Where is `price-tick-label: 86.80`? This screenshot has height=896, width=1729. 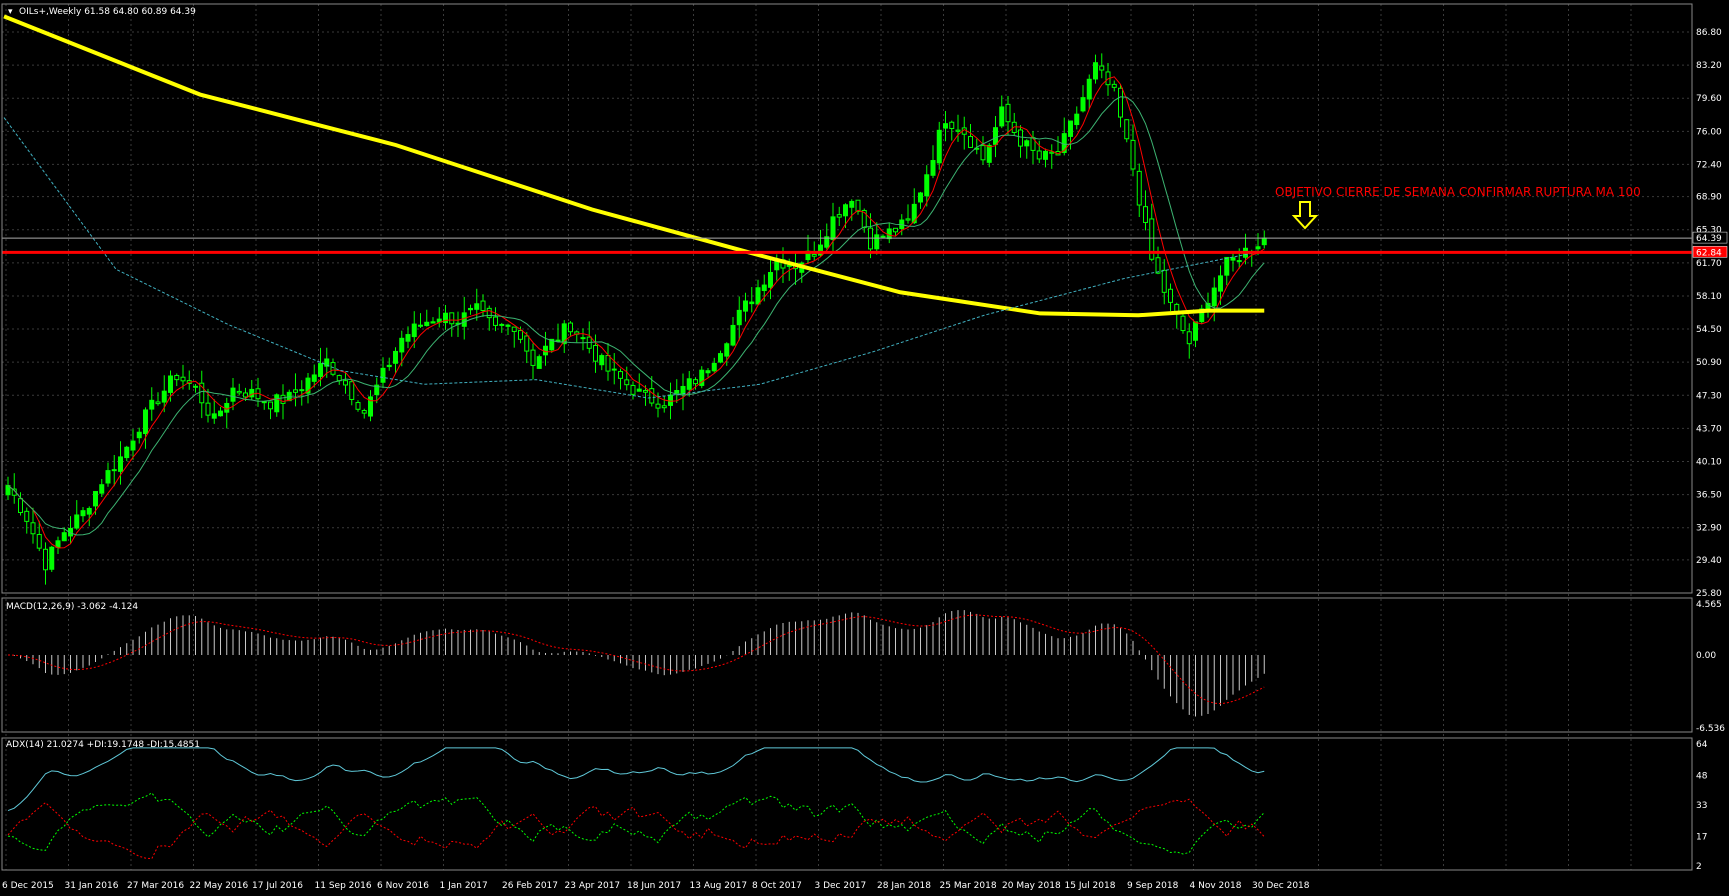
price-tick-label: 86.80 is located at coordinates (1709, 33).